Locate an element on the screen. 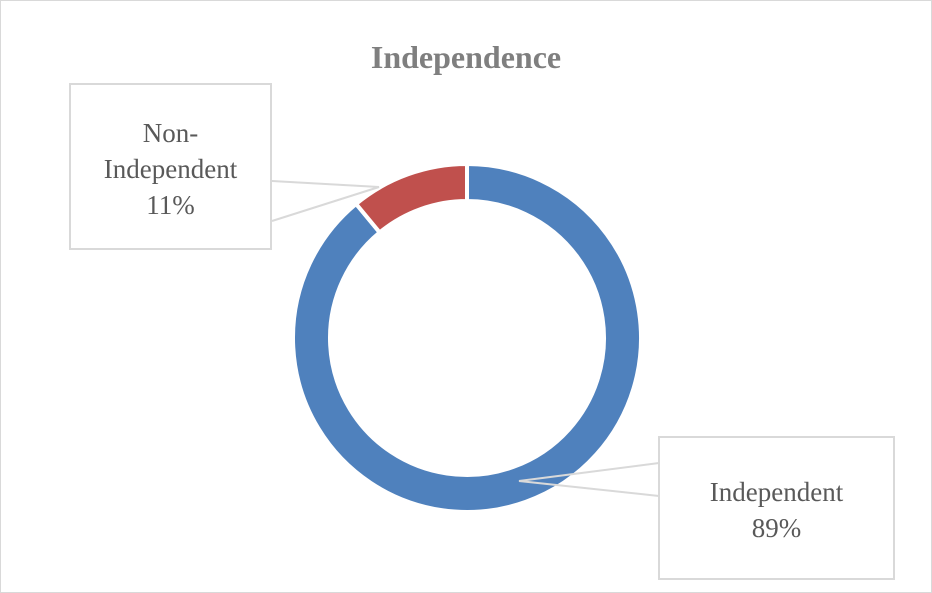 This screenshot has width=932, height=593. data-label-box: Independent 89% is located at coordinates (776, 508).